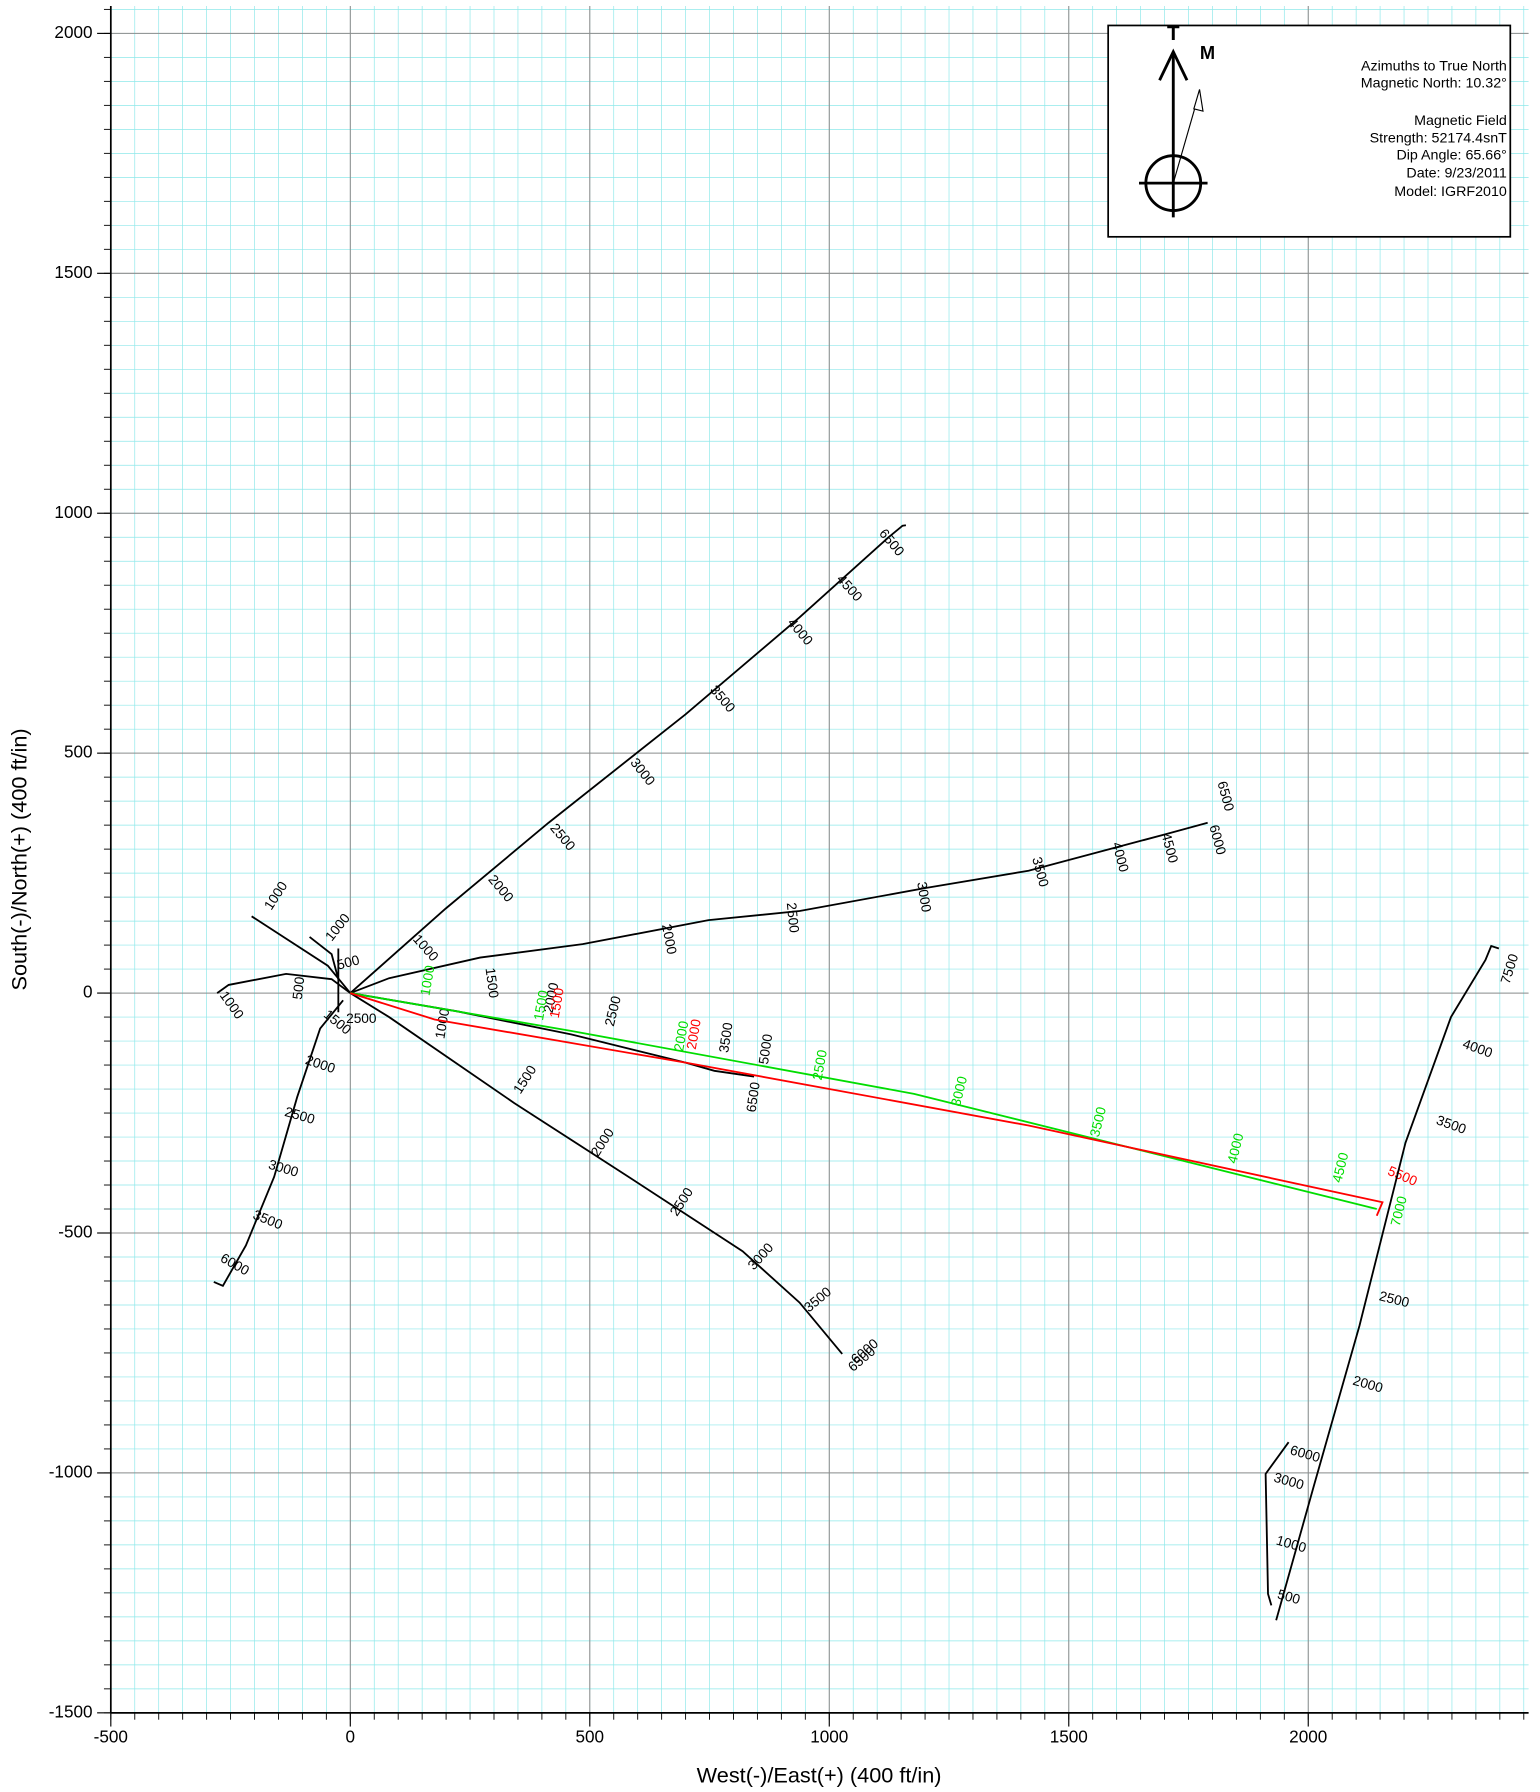  Describe the element at coordinates (589, 1737) in the screenshot. I see `x-tick-label: 500` at that location.